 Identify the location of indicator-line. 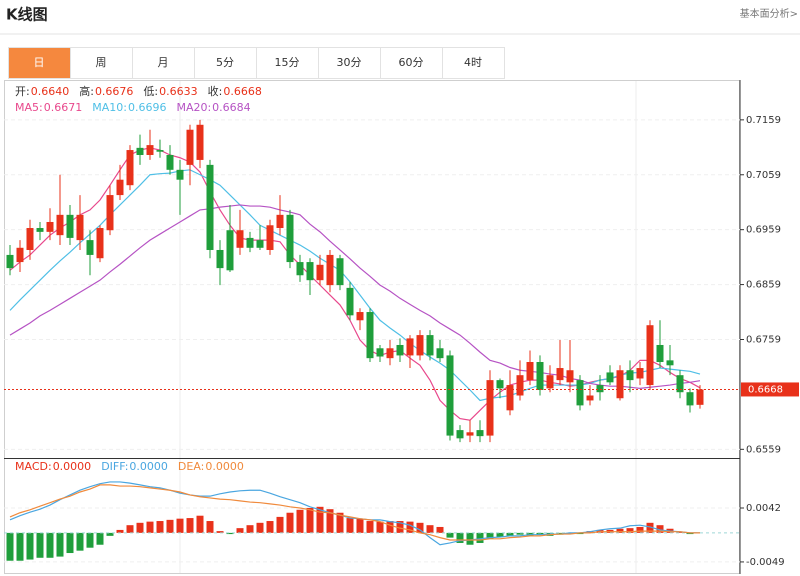
(354, 512).